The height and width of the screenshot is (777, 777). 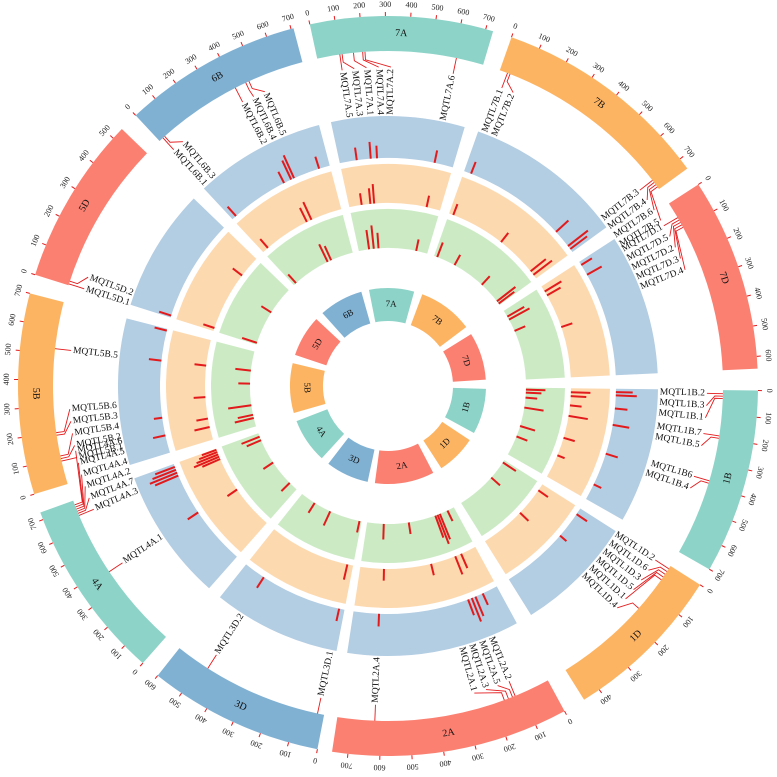 I want to click on track-segment-3D, so click(x=301, y=566).